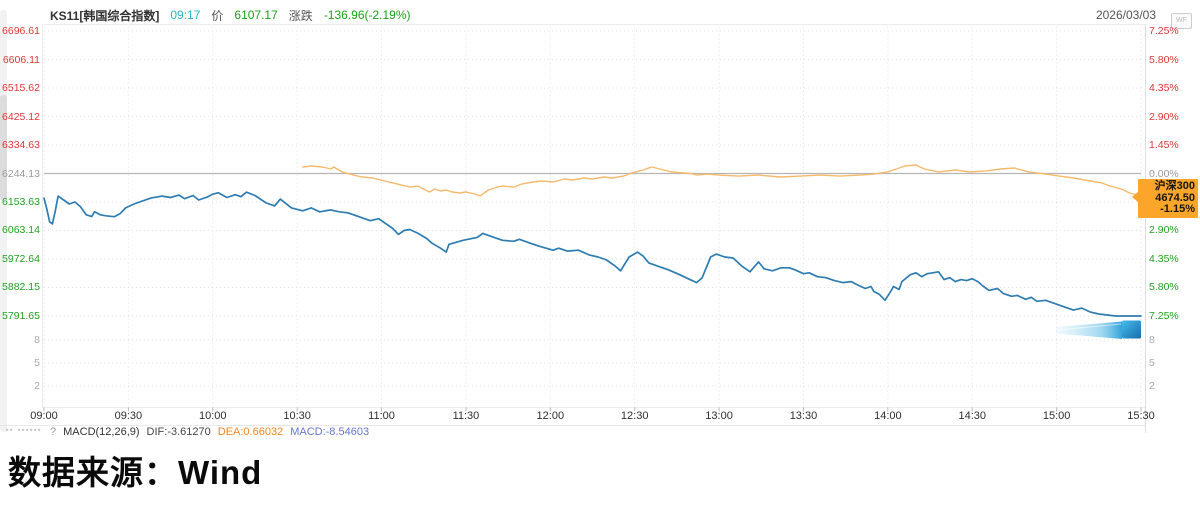 This screenshot has width=1200, height=505. Describe the element at coordinates (367, 15) in the screenshot. I see `change-value: -136.96(-2.19%)` at that location.